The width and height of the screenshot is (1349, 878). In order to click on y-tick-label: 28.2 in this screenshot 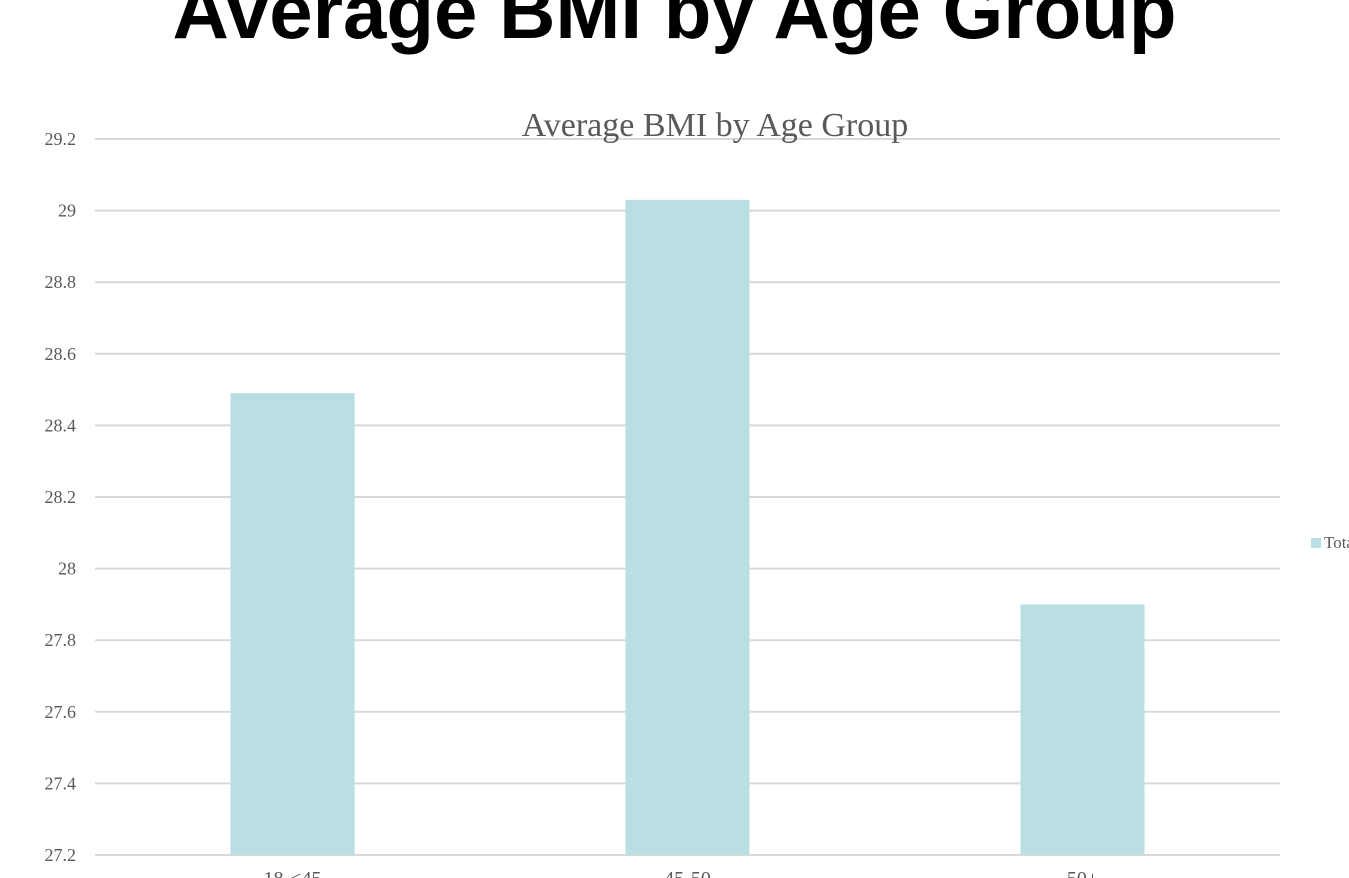, I will do `click(61, 497)`.